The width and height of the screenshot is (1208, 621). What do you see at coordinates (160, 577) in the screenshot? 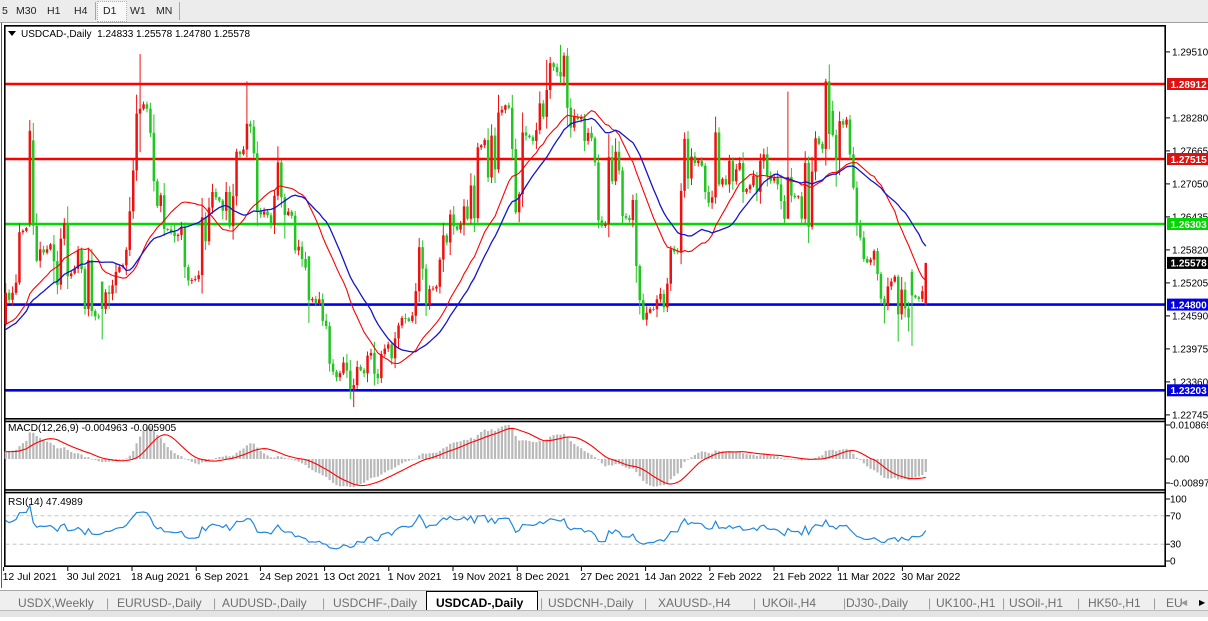
I see `svg-text: 18 Aug 2021` at bounding box center [160, 577].